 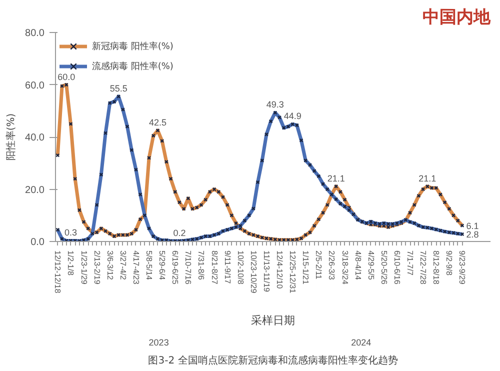 What do you see at coordinates (293, 272) in the screenshot?
I see `x-tick-label: 12/25-12/31` at bounding box center [293, 272].